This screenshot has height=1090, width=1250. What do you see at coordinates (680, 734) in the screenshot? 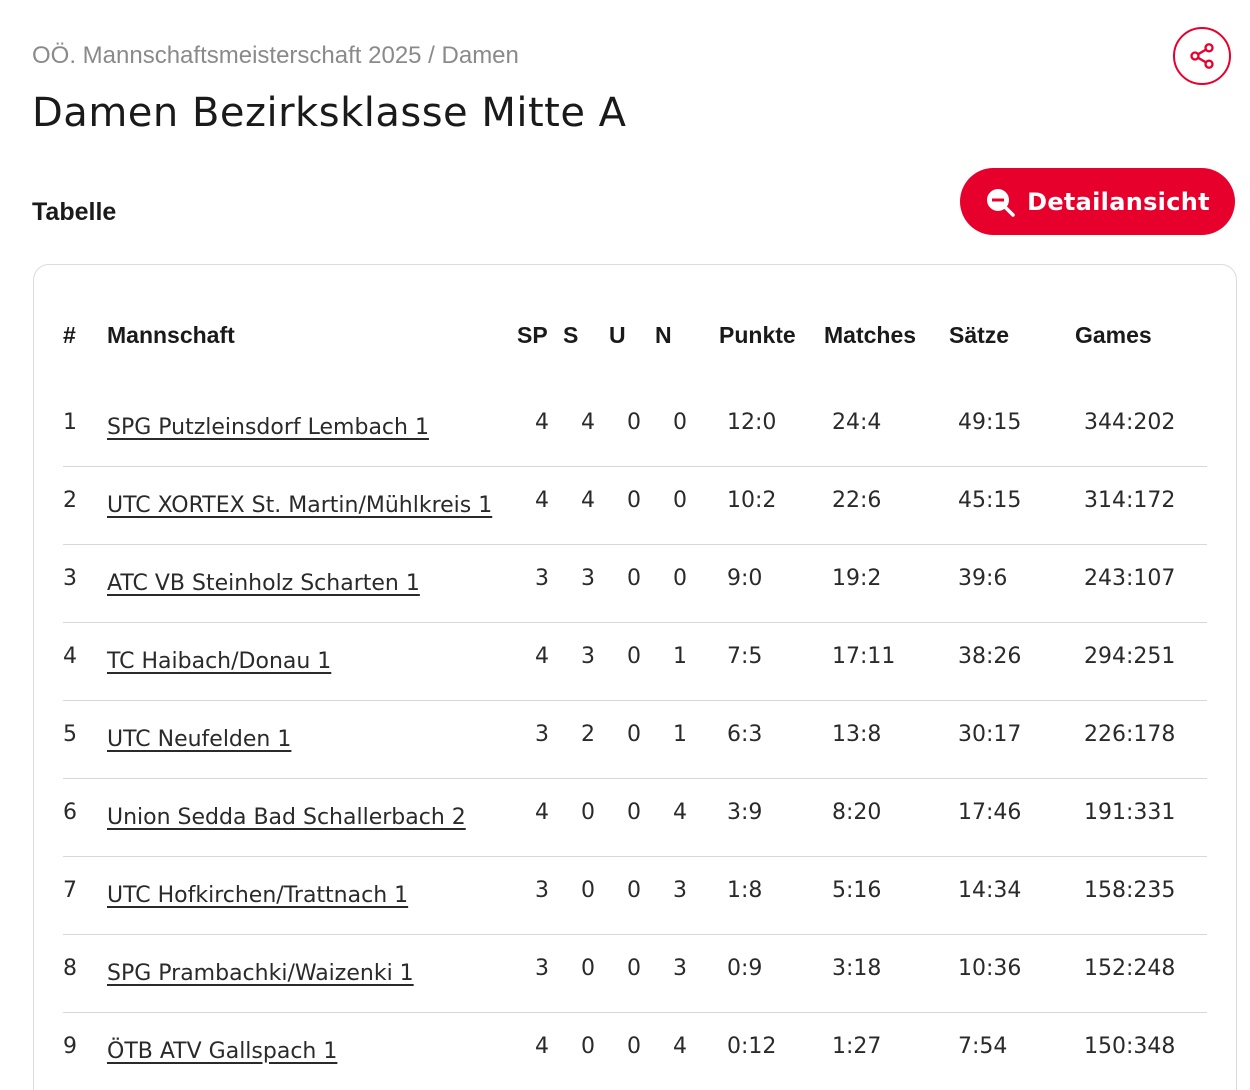
I see `n-cell: 1` at bounding box center [680, 734].